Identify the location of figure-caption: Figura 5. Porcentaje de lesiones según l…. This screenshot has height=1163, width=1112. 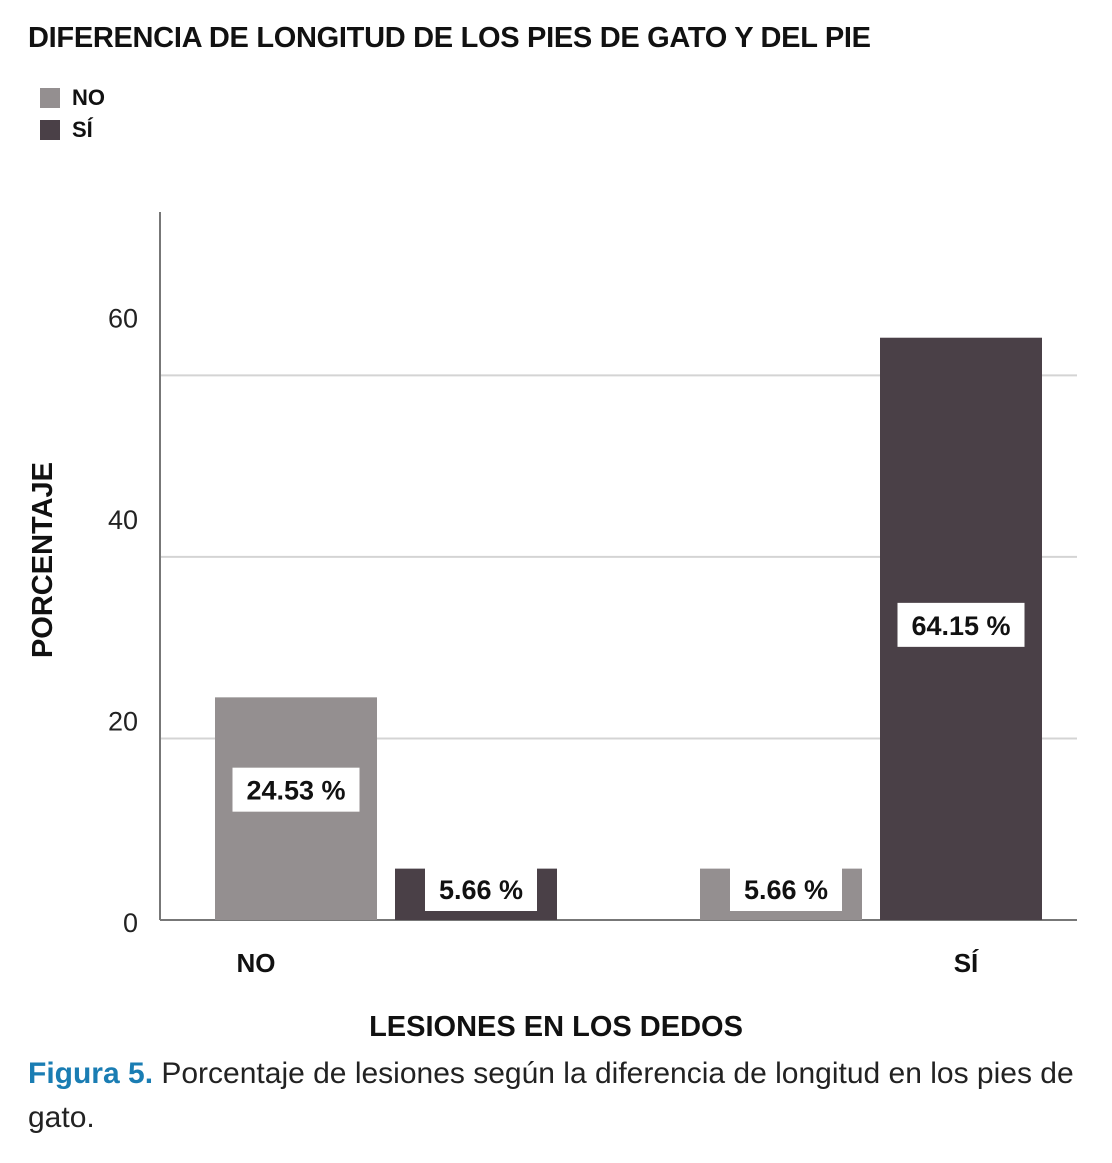
(558, 1096).